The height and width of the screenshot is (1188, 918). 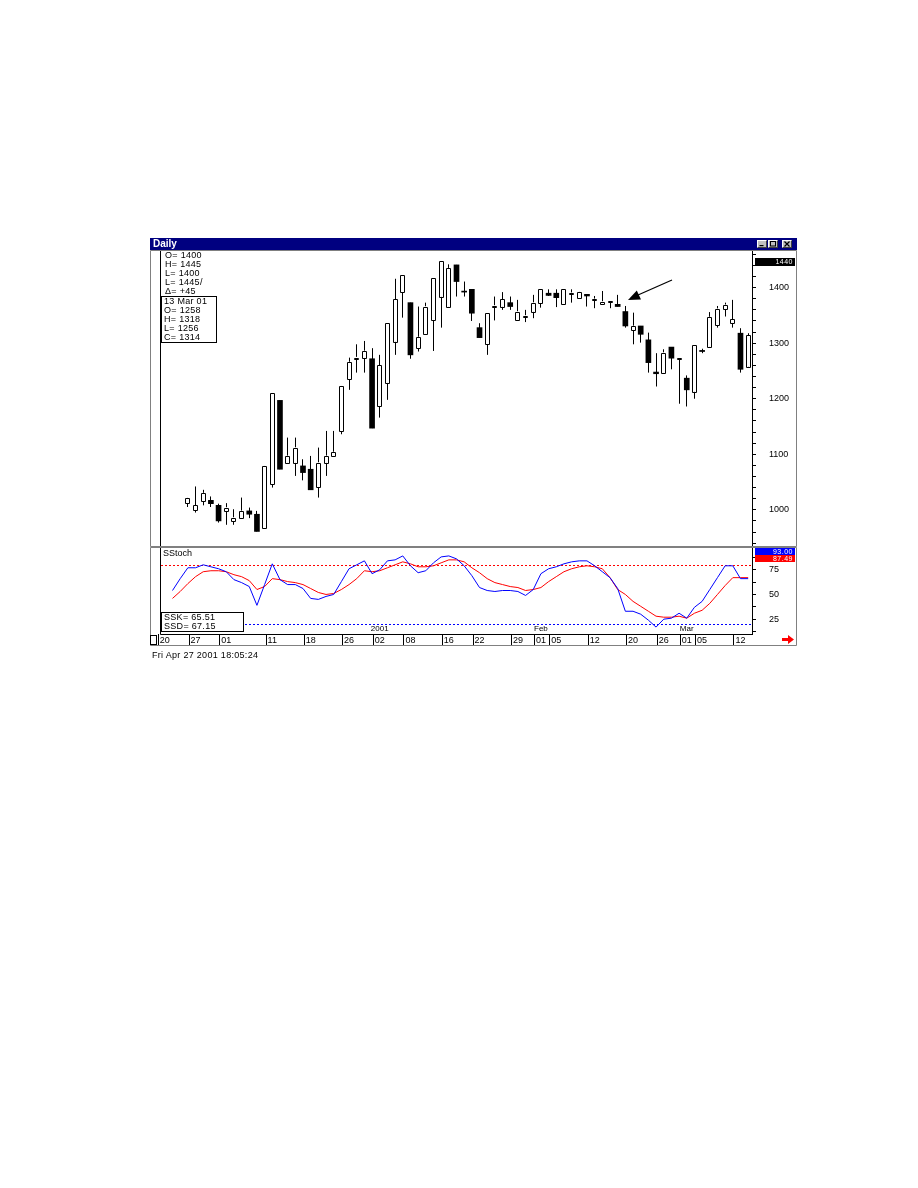 I want to click on annotation: SSD= 67.15, so click(x=190, y=626).